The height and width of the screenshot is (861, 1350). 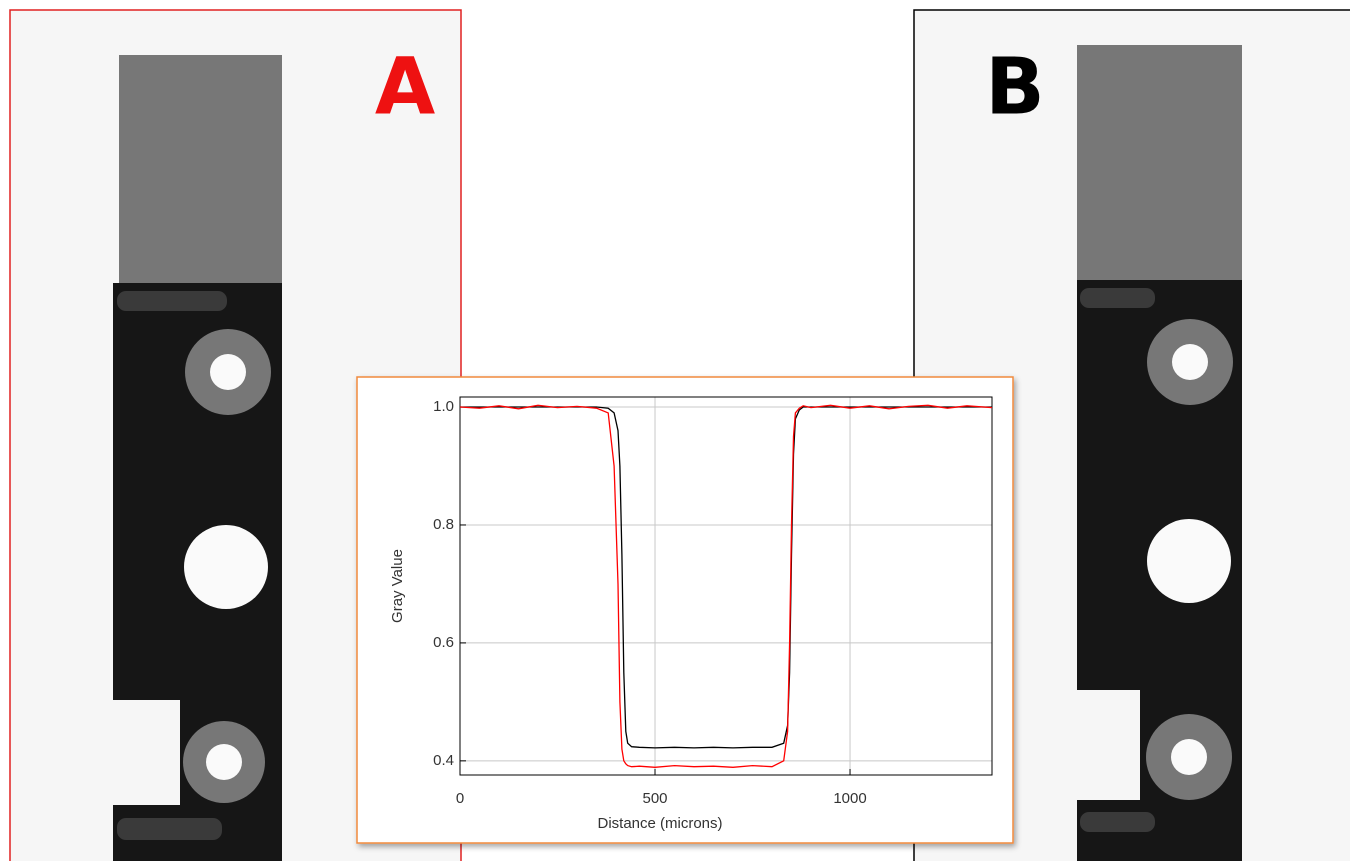 What do you see at coordinates (654, 798) in the screenshot?
I see `x-tick-label: 500` at bounding box center [654, 798].